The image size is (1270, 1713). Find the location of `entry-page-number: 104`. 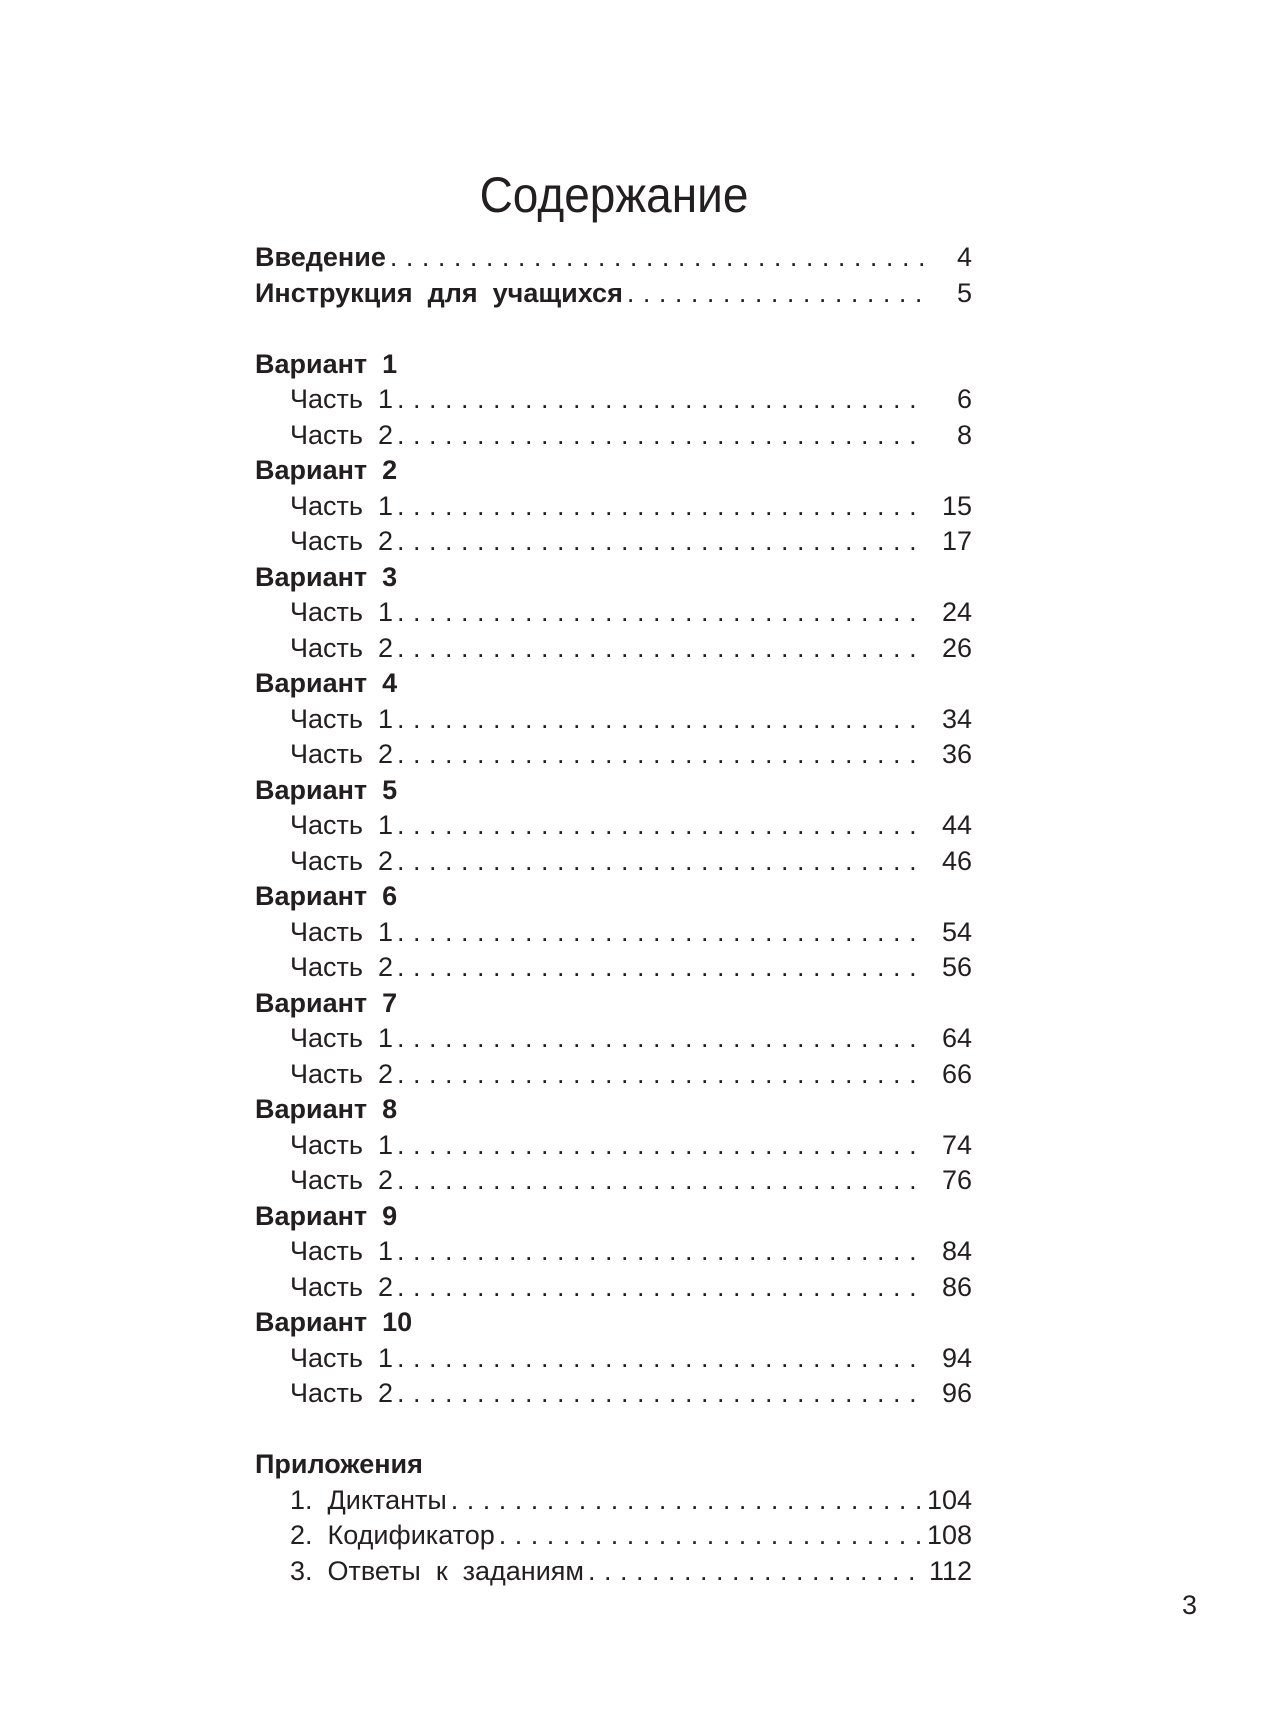

entry-page-number: 104 is located at coordinates (949, 1499).